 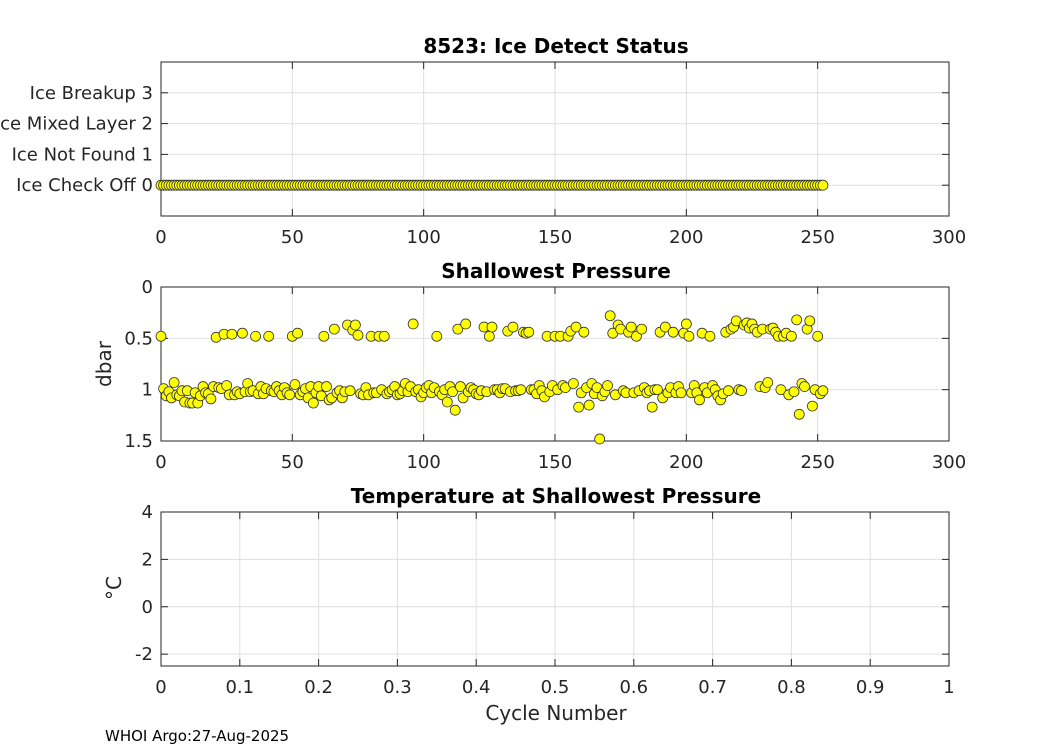 What do you see at coordinates (318, 687) in the screenshot?
I see `x-tick-label: 0.2` at bounding box center [318, 687].